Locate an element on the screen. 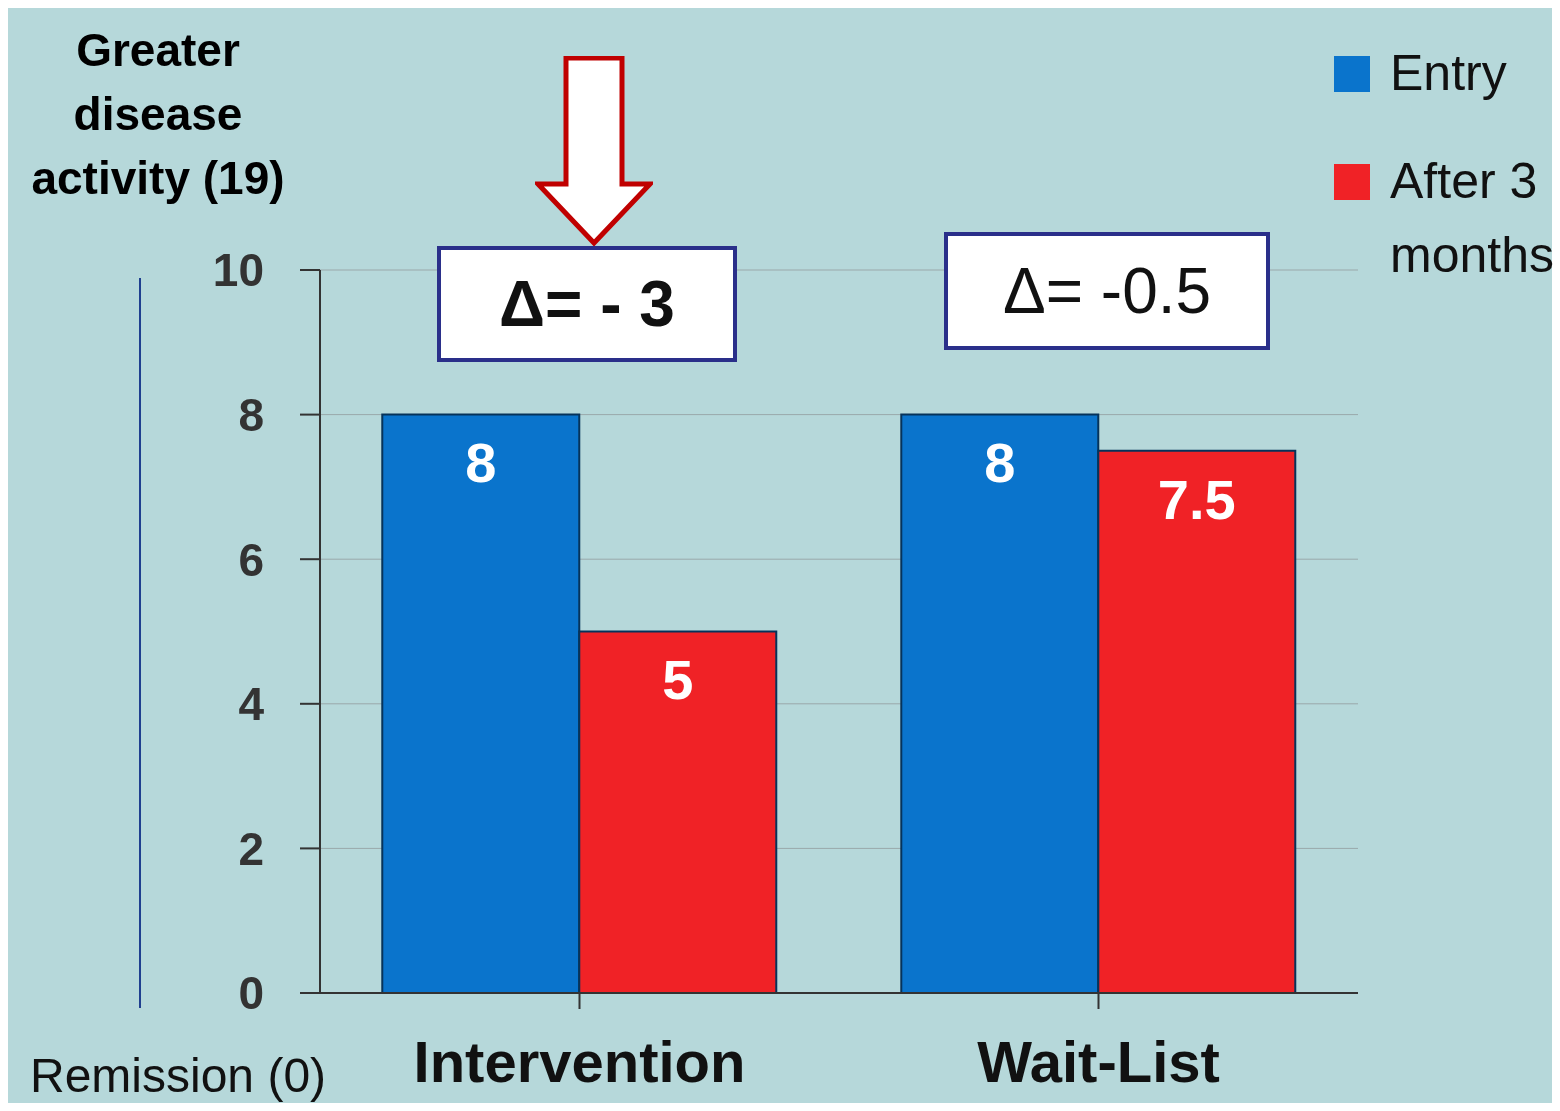  x-tick-label: Intervention is located at coordinates (579, 1062).